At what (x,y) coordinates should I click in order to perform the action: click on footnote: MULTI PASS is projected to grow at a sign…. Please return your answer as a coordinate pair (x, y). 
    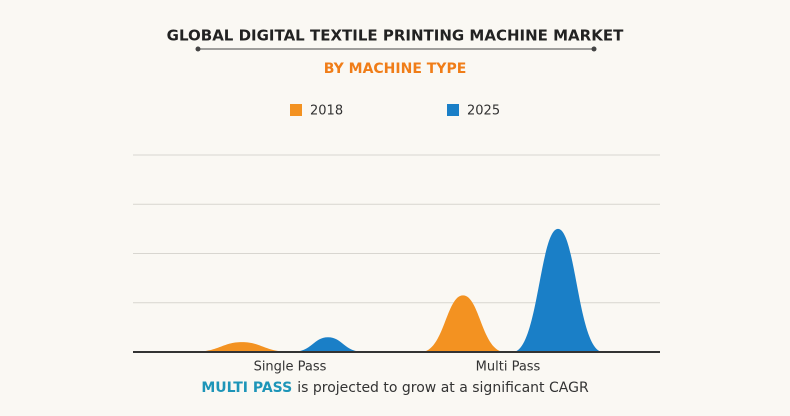
    Looking at the image, I should click on (395, 388).